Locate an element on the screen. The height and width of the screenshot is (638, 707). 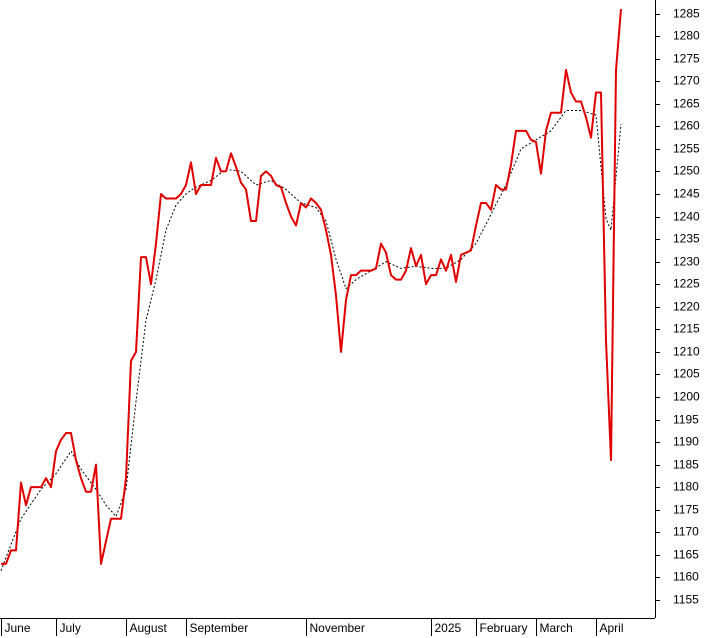
x-tick-label: February is located at coordinates (504, 628).